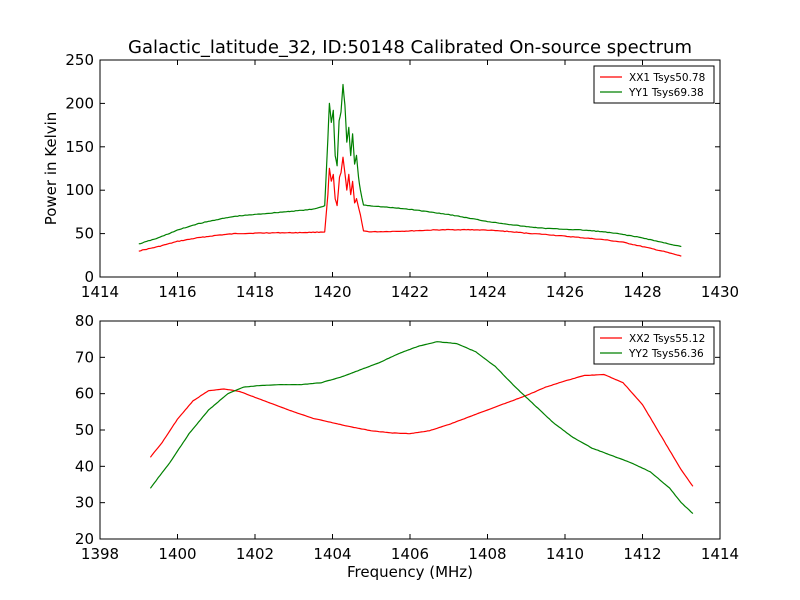 The height and width of the screenshot is (600, 800). What do you see at coordinates (177, 554) in the screenshot?
I see `x-tick-label: 1400` at bounding box center [177, 554].